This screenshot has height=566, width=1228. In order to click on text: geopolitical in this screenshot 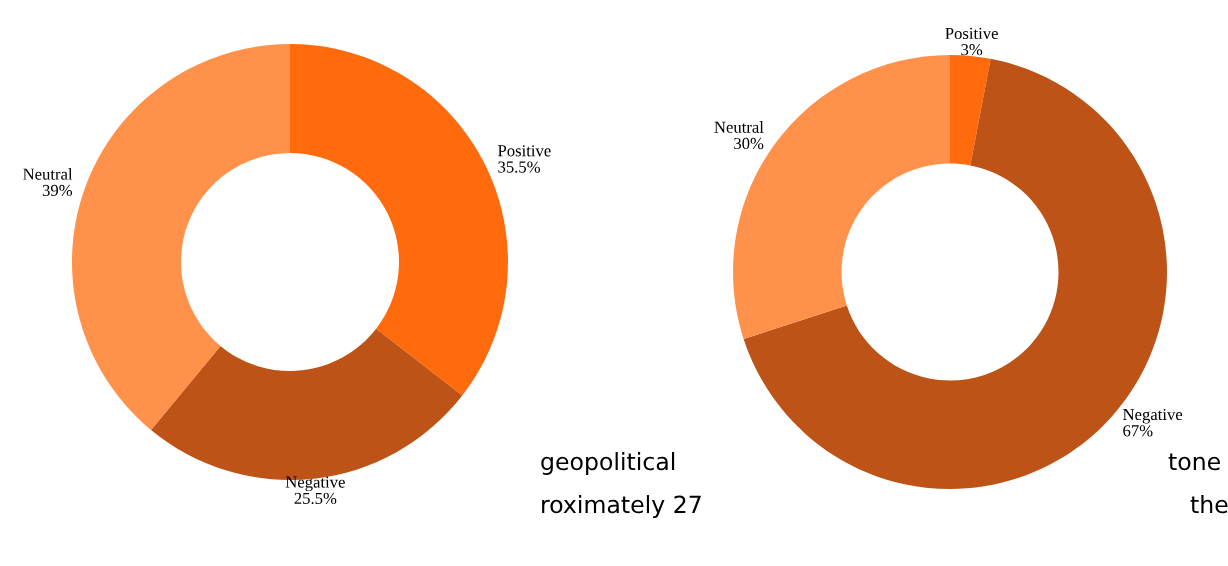, I will do `click(608, 463)`.